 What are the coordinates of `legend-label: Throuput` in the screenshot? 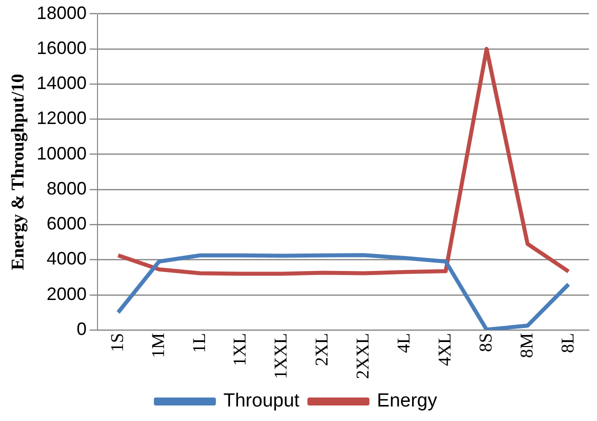 It's located at (261, 401).